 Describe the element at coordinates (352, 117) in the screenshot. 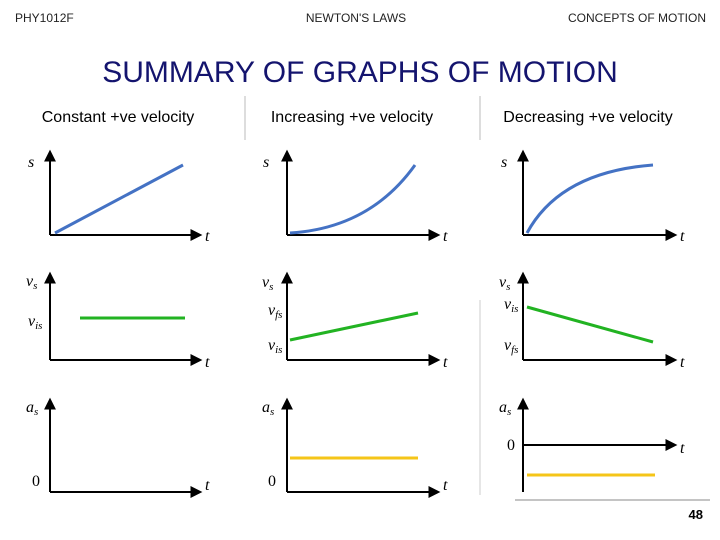

I see `column-heading: Increasing +ve velocity` at that location.